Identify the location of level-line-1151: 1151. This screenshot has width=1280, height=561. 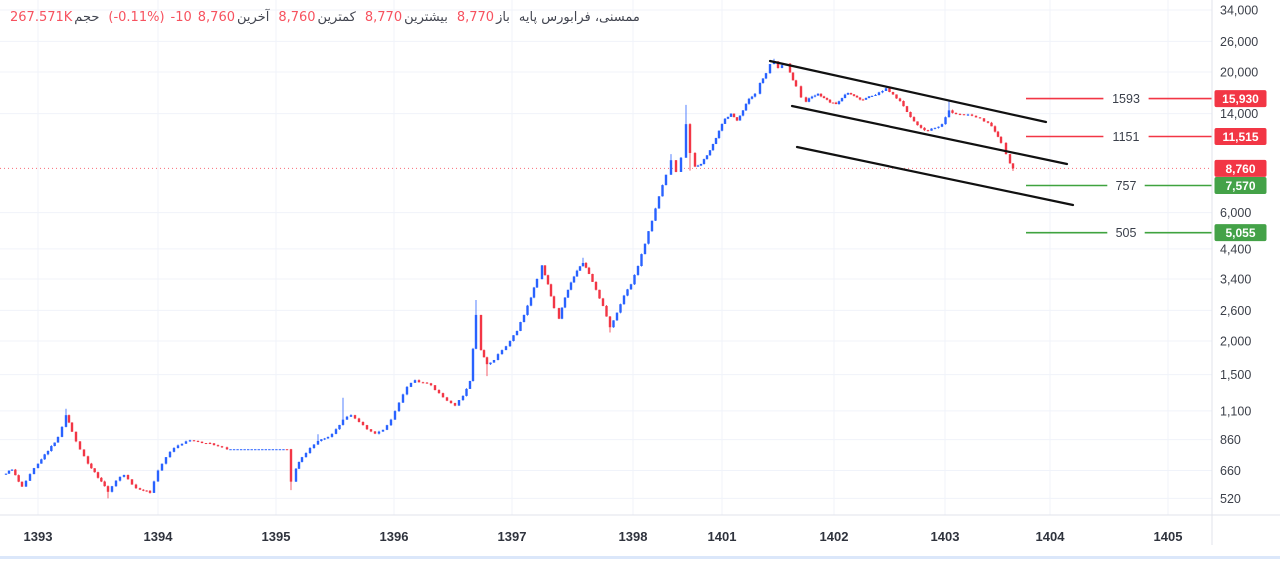
(1119, 136).